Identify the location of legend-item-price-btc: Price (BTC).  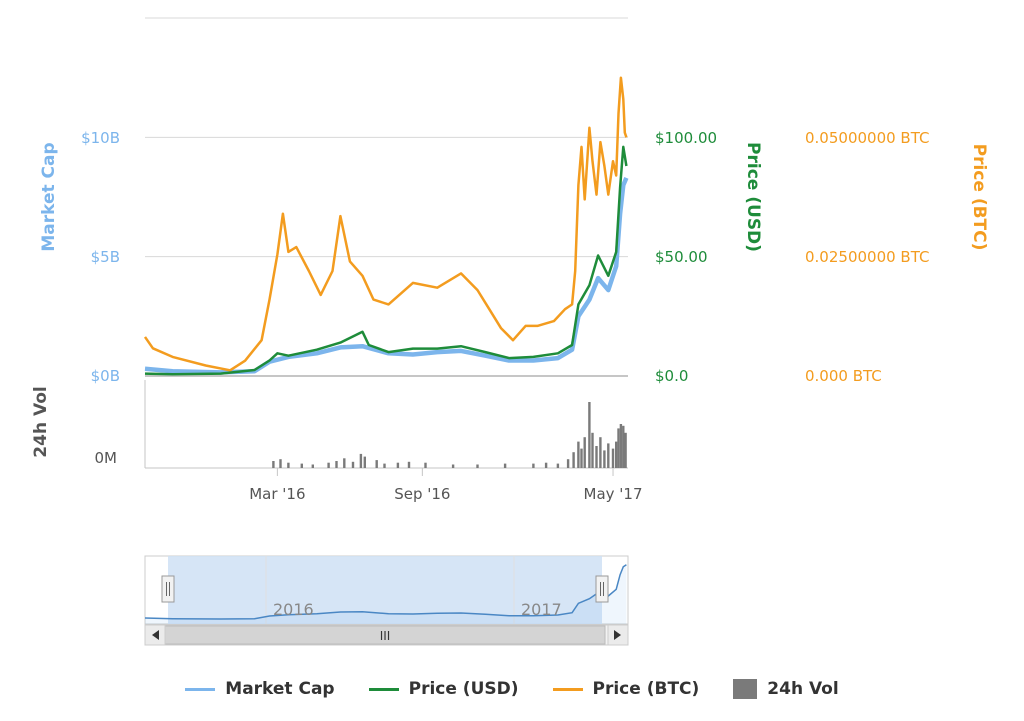
(626, 689).